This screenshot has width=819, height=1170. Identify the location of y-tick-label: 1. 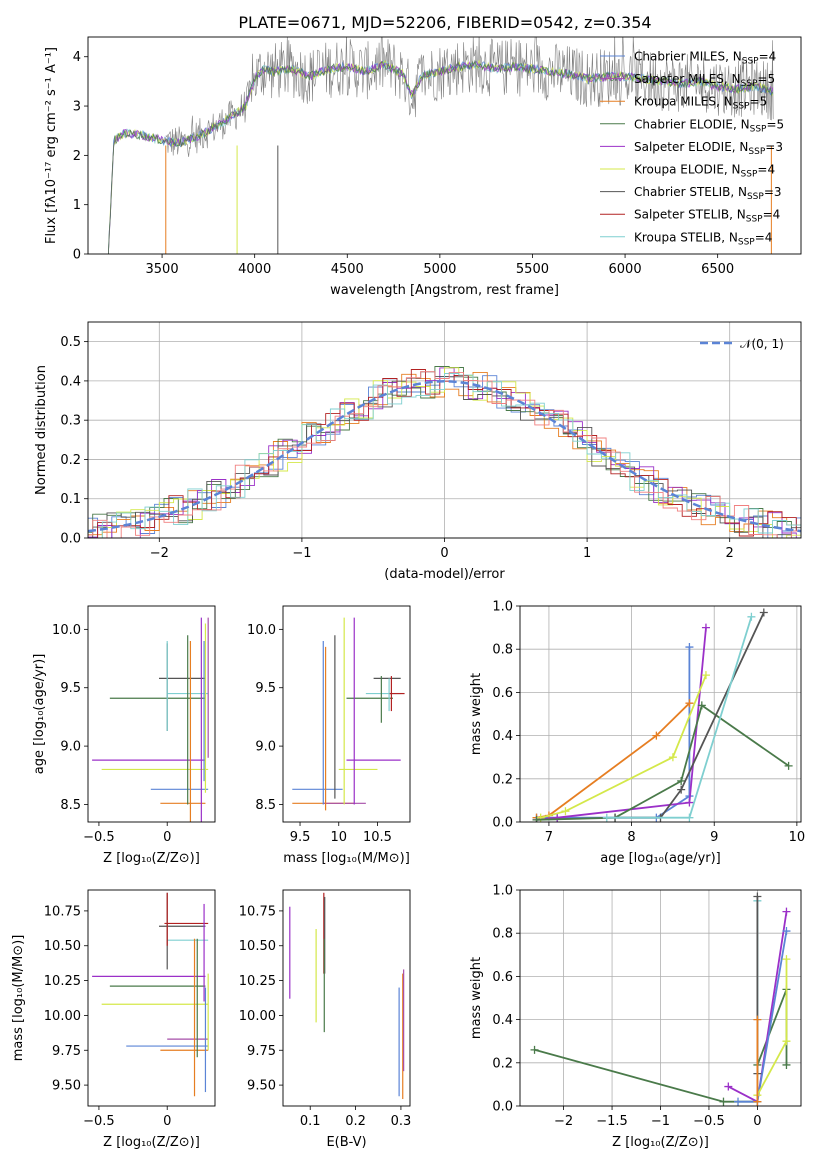
(77, 205).